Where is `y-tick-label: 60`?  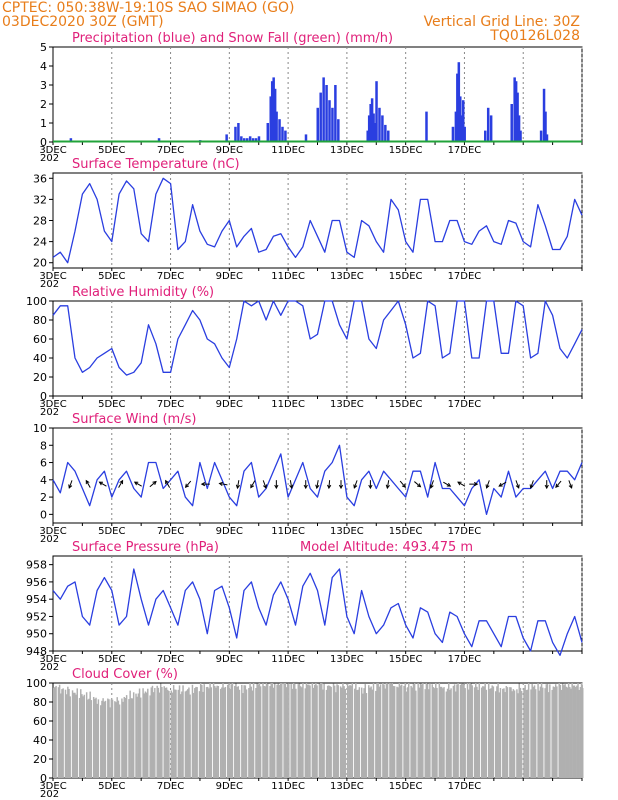
y-tick-label: 60 is located at coordinates (40, 721).